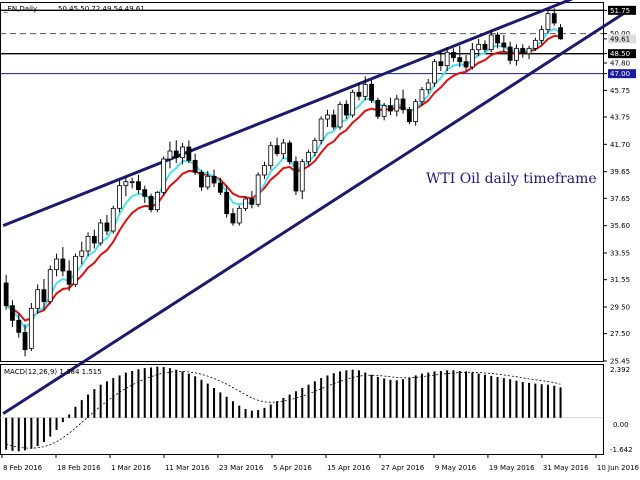  What do you see at coordinates (78, 463) in the screenshot?
I see `date-tick: 18 Feb 2016` at bounding box center [78, 463].